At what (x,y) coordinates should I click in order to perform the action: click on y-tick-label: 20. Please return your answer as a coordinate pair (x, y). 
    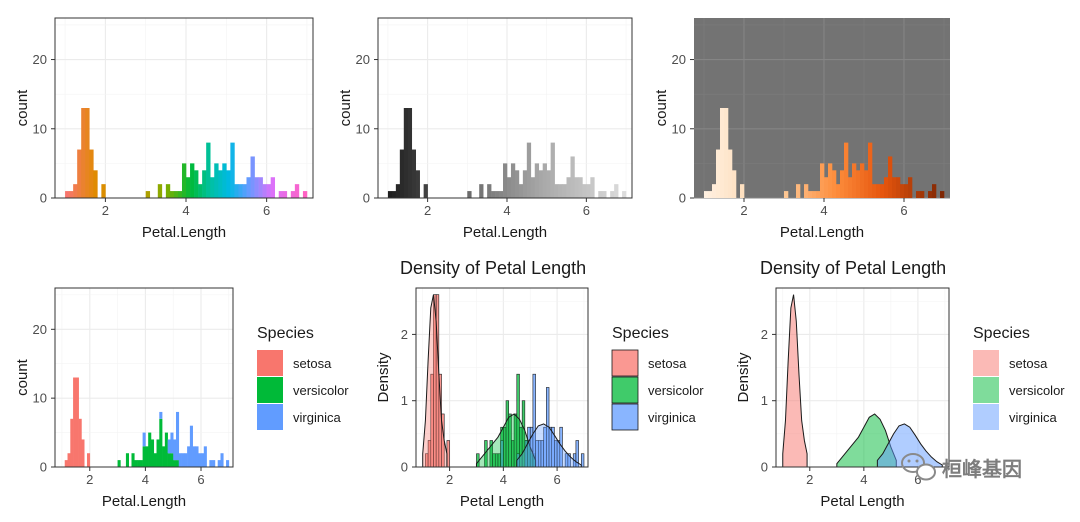
    Looking at the image, I should click on (40, 329).